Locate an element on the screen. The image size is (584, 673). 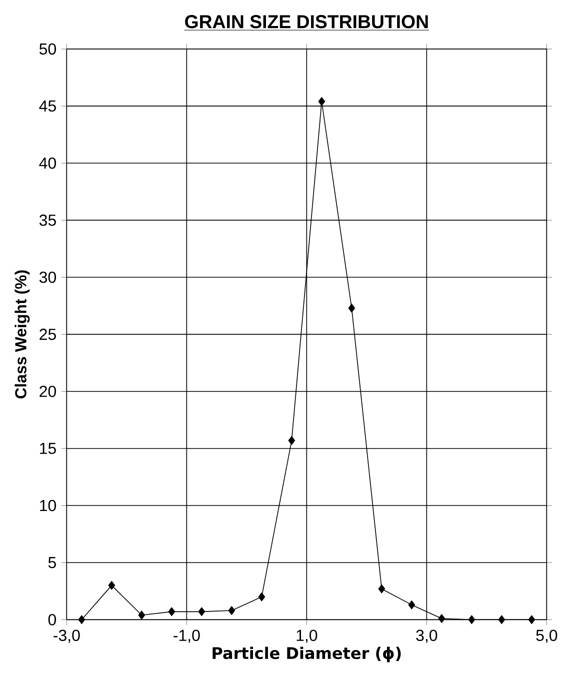
y-axis-title: Class Weight (%) is located at coordinates (22, 334).